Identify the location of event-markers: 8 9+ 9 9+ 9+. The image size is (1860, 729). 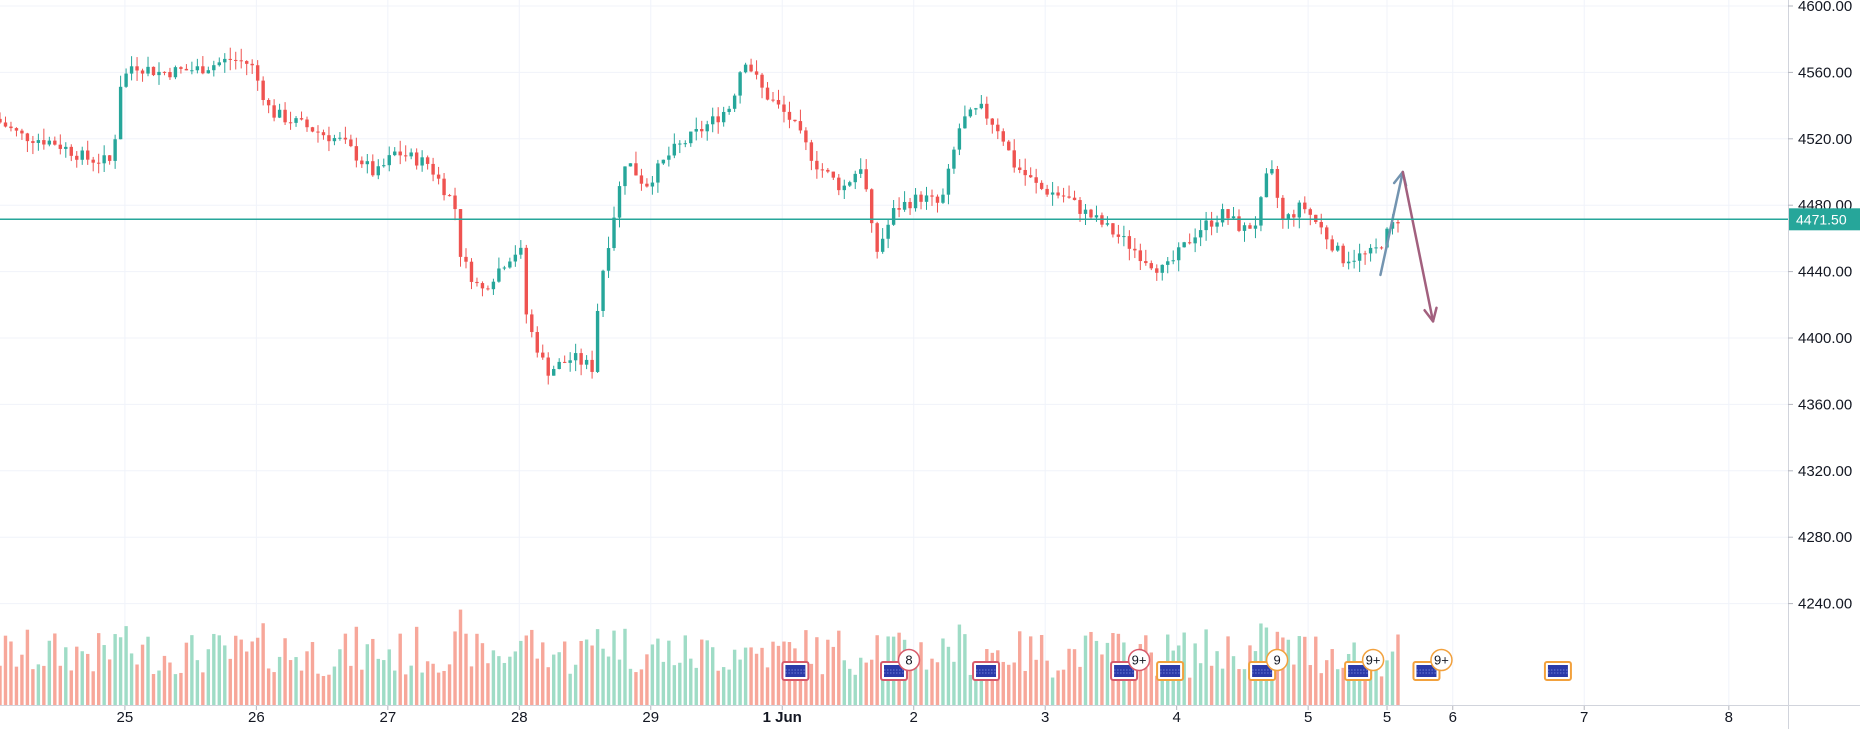
(1176, 664).